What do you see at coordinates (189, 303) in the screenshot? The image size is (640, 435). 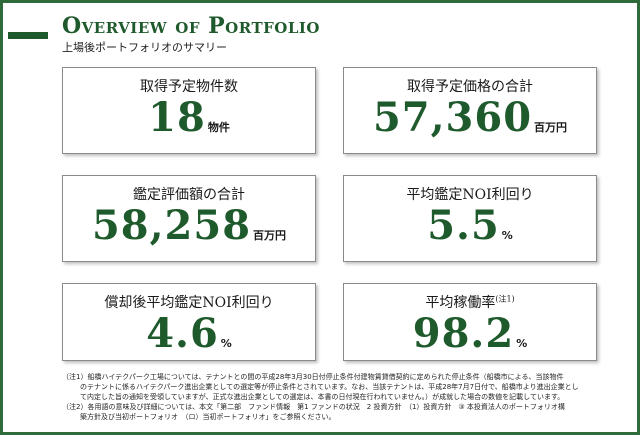 I see `card-label: 償却後平均鑑定NOI利回り` at bounding box center [189, 303].